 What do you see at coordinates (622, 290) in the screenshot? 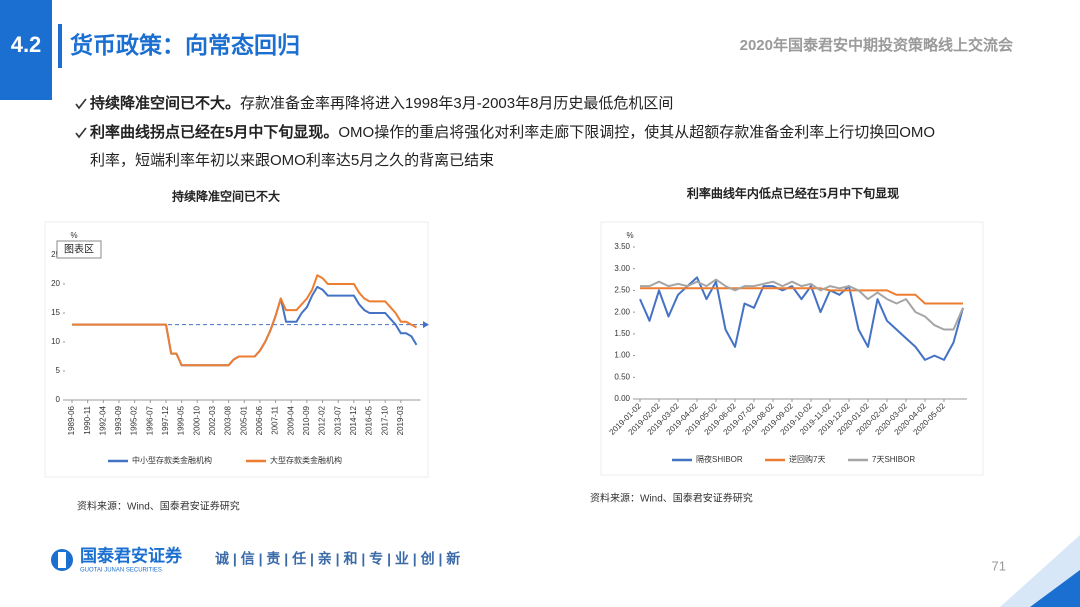
I see `y-tick-label: 2.50` at bounding box center [622, 290].